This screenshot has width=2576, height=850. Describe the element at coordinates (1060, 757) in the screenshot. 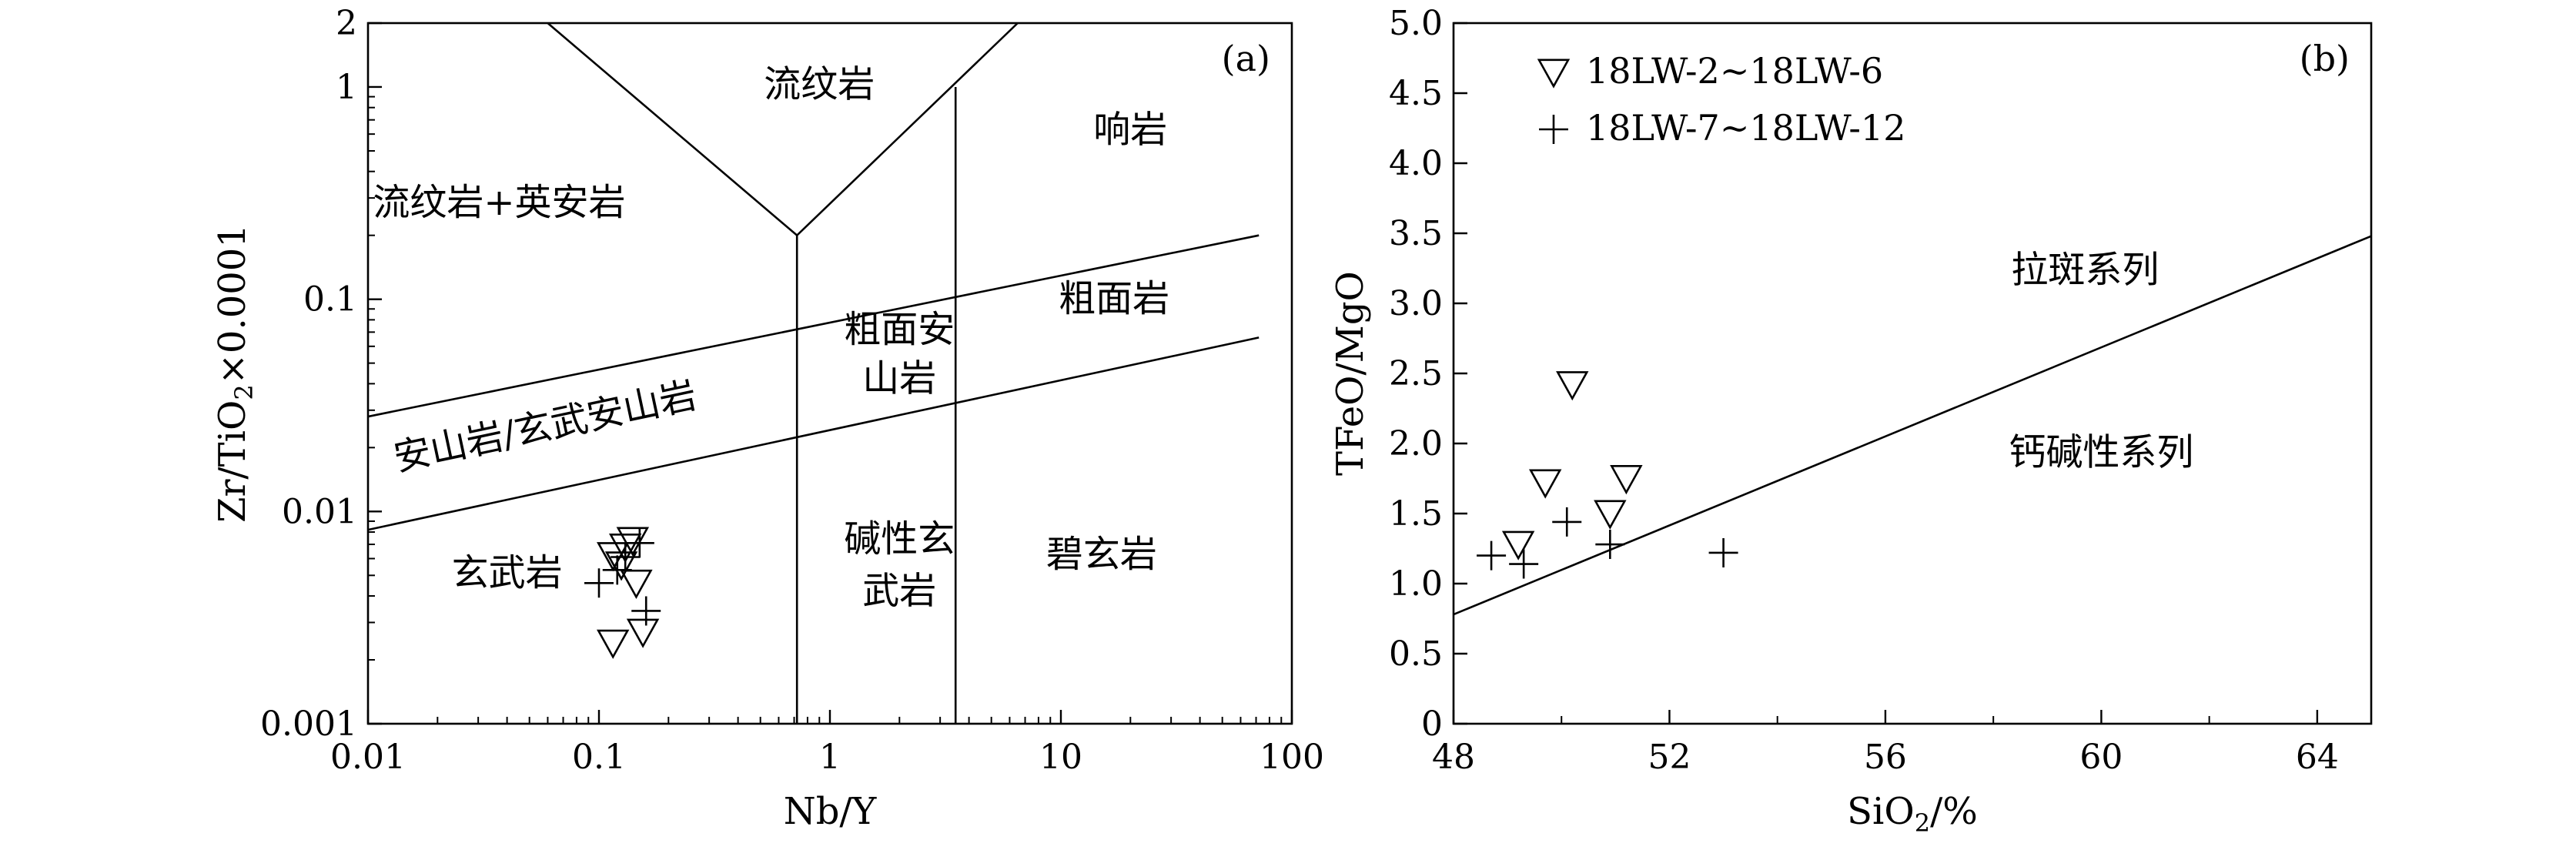

I see `x-tick-label-a: 10` at that location.